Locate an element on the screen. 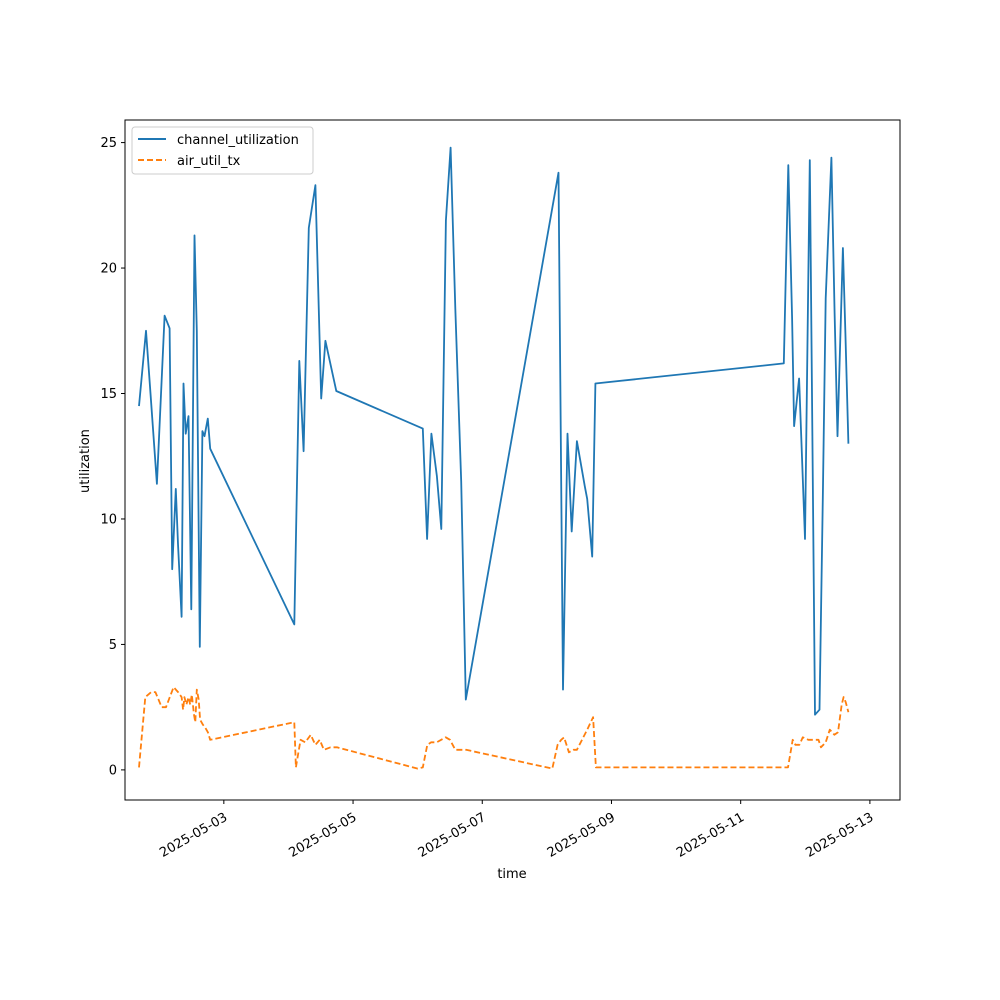 The image size is (1000, 1000). legend-label-channel-utilization: channel_utilization is located at coordinates (238, 140).